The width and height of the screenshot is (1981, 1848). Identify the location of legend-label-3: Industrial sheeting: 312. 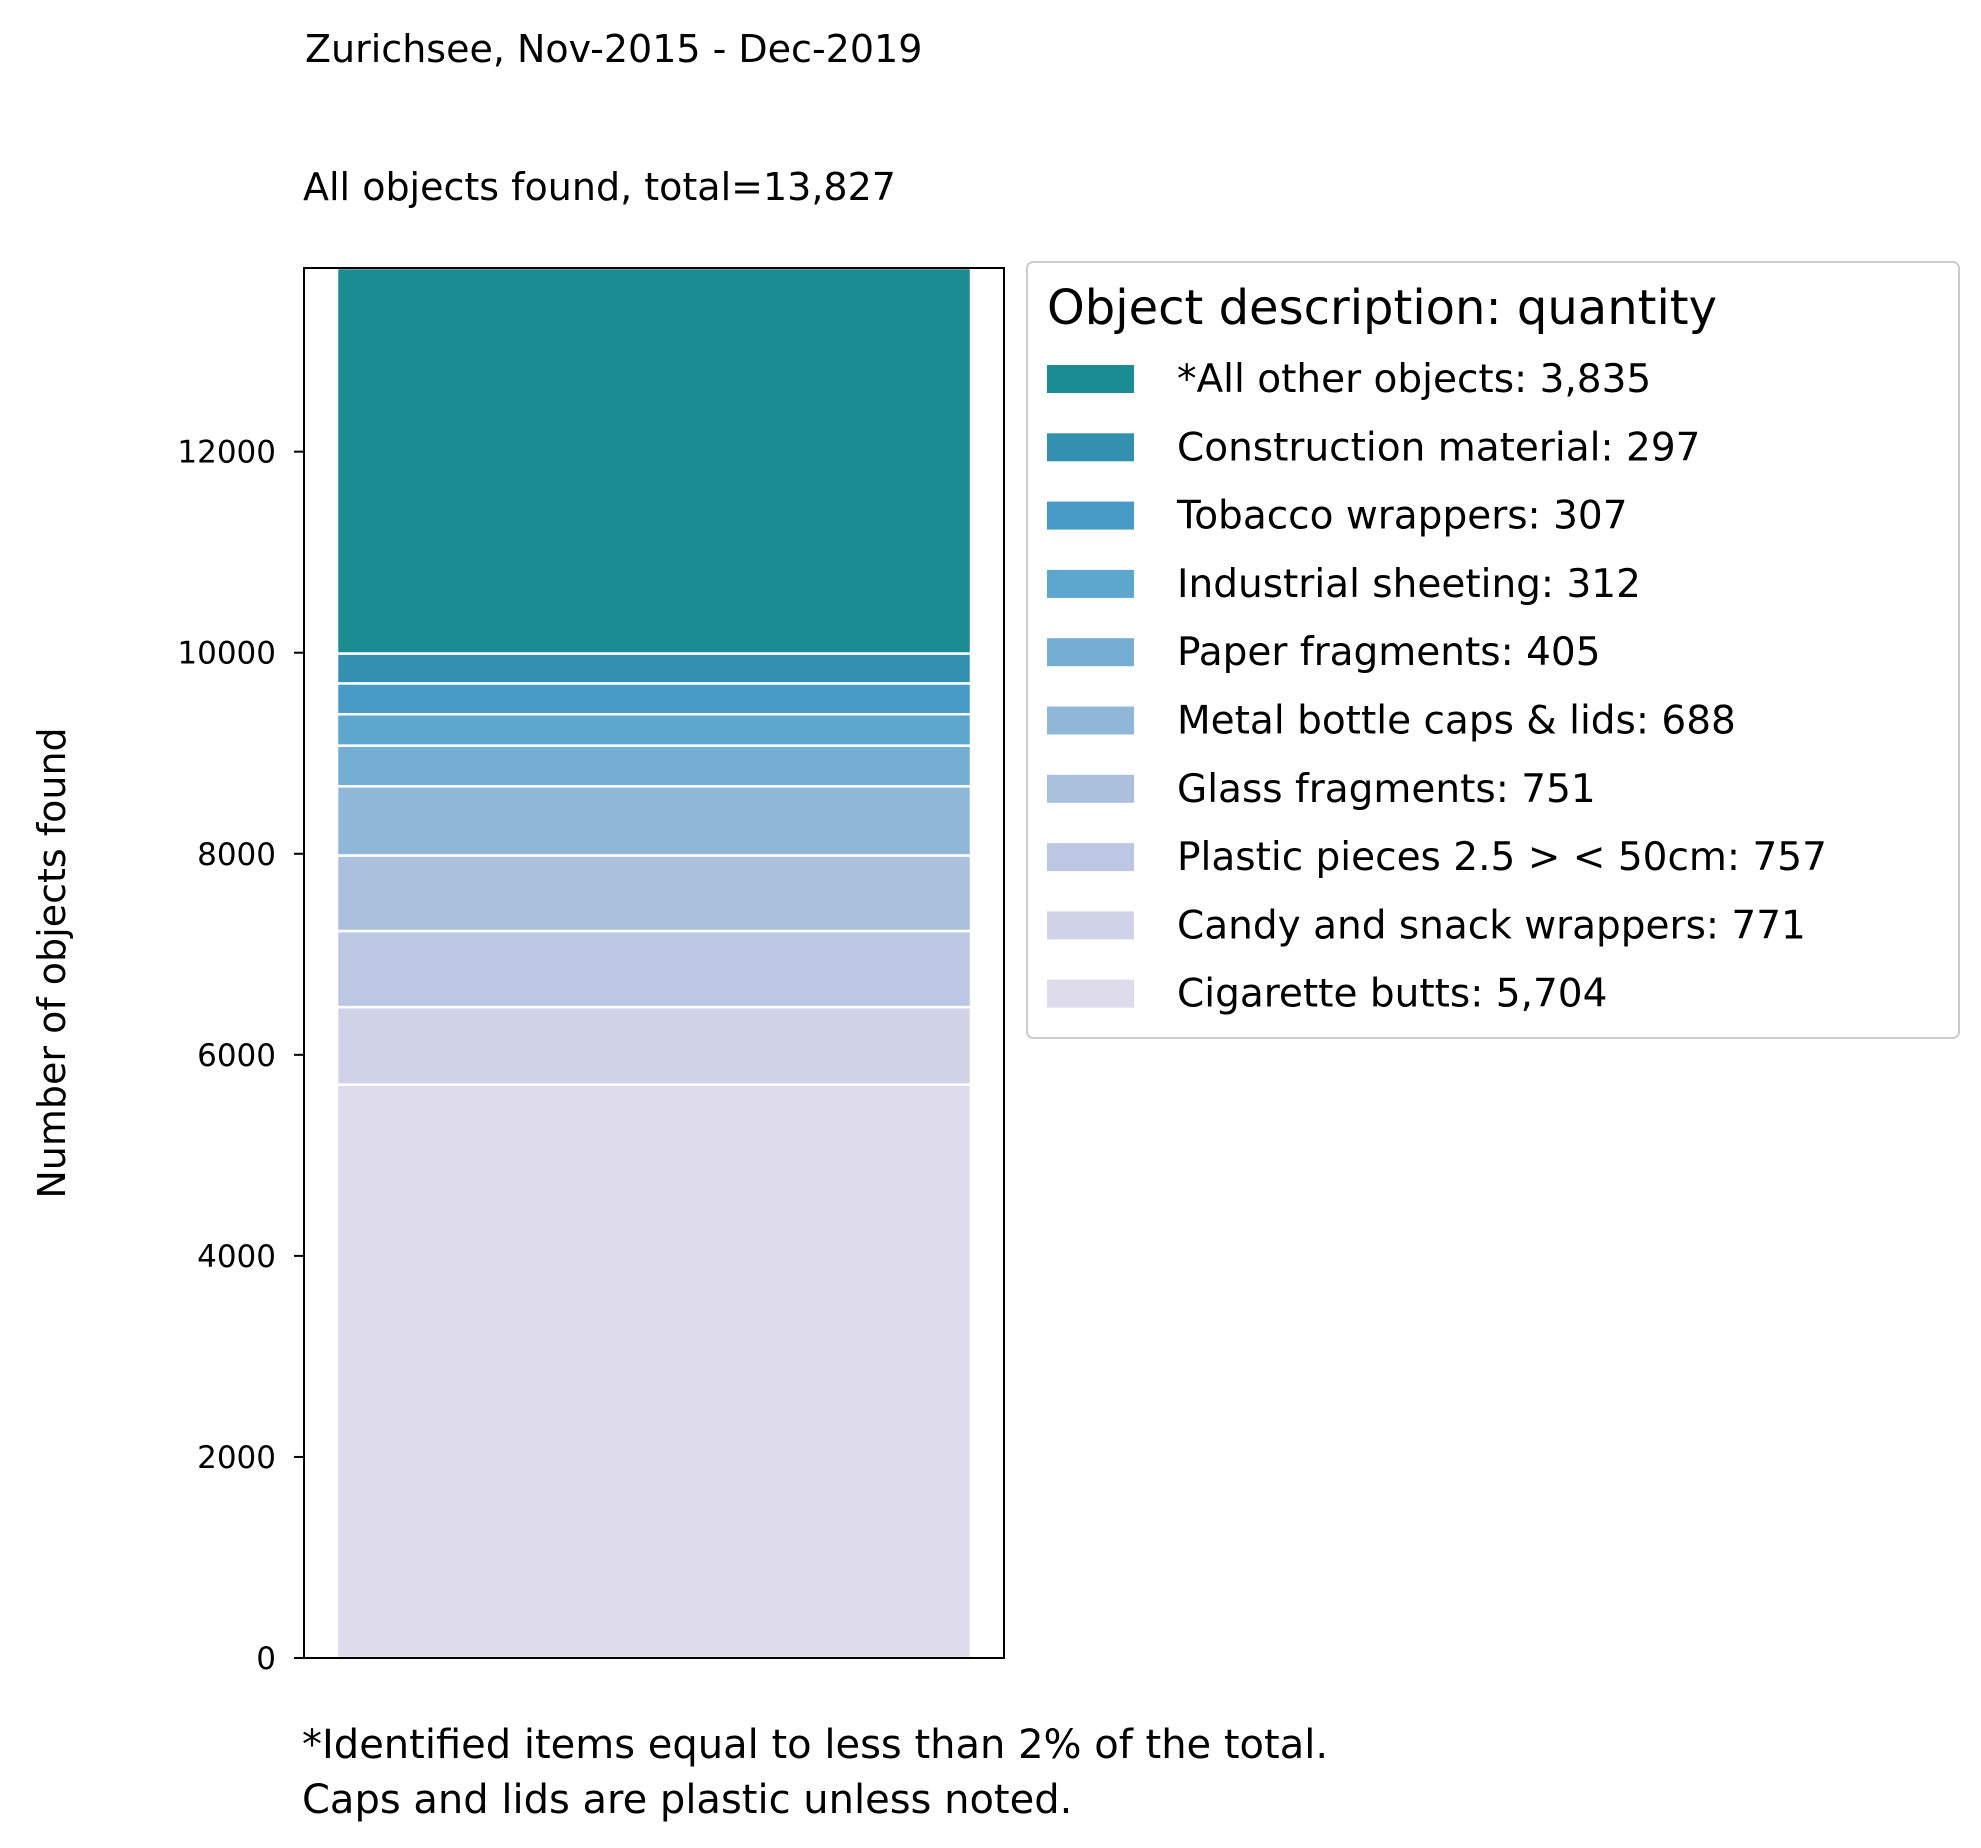
(1409, 584).